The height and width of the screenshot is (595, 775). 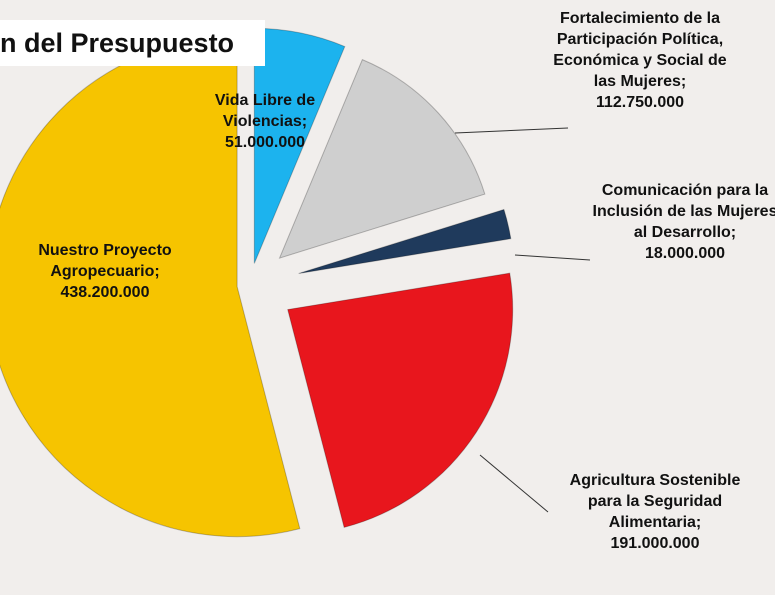 I want to click on category-label: Vida Libre de Violencias, so click(x=265, y=111).